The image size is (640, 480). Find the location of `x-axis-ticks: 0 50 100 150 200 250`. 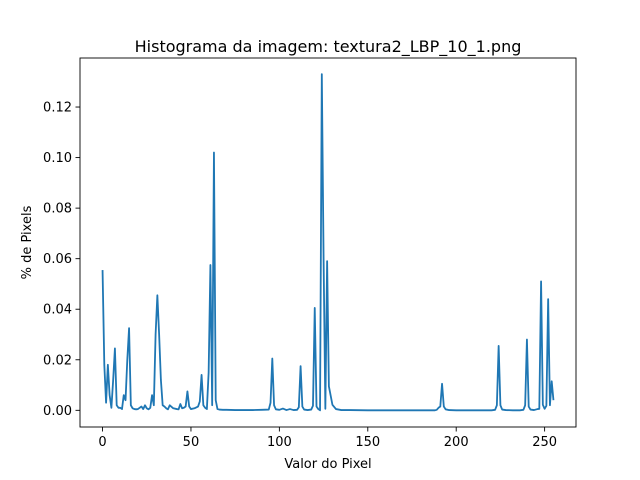

x-axis-ticks: 0 50 100 150 200 250 is located at coordinates (327, 438).